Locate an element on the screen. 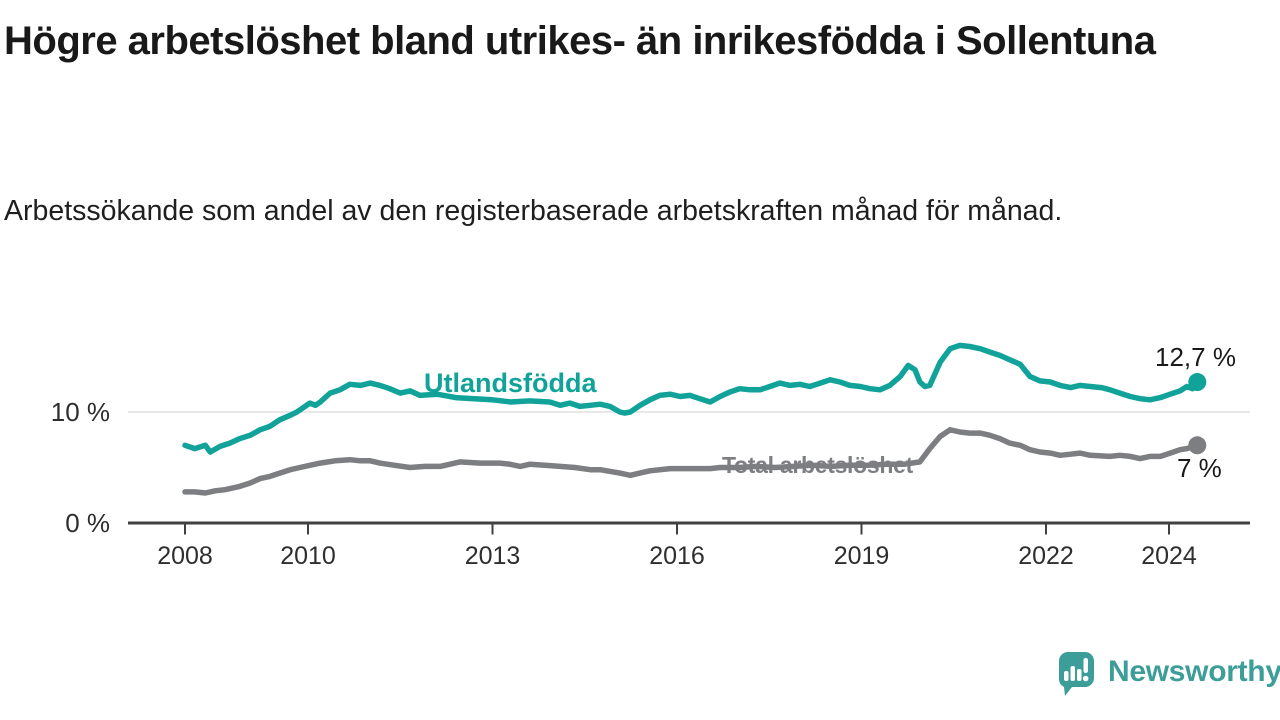 Image resolution: width=1280 pixels, height=720 pixels. line-utlandsfodda is located at coordinates (691, 398).